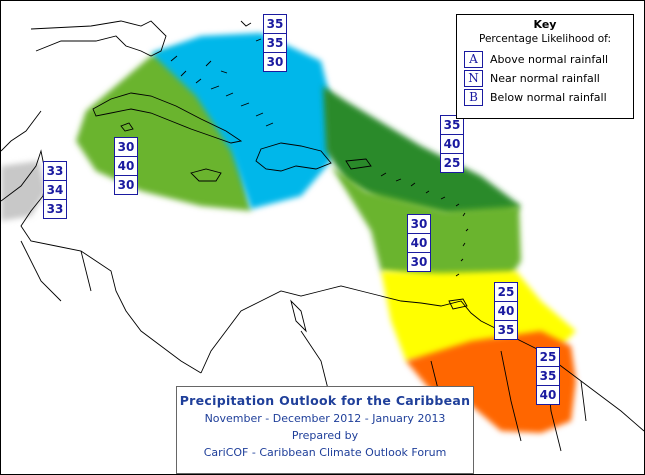 This screenshot has height=475, width=645. What do you see at coordinates (325, 435) in the screenshot?
I see `prepared-by-label: Prepared by` at bounding box center [325, 435].